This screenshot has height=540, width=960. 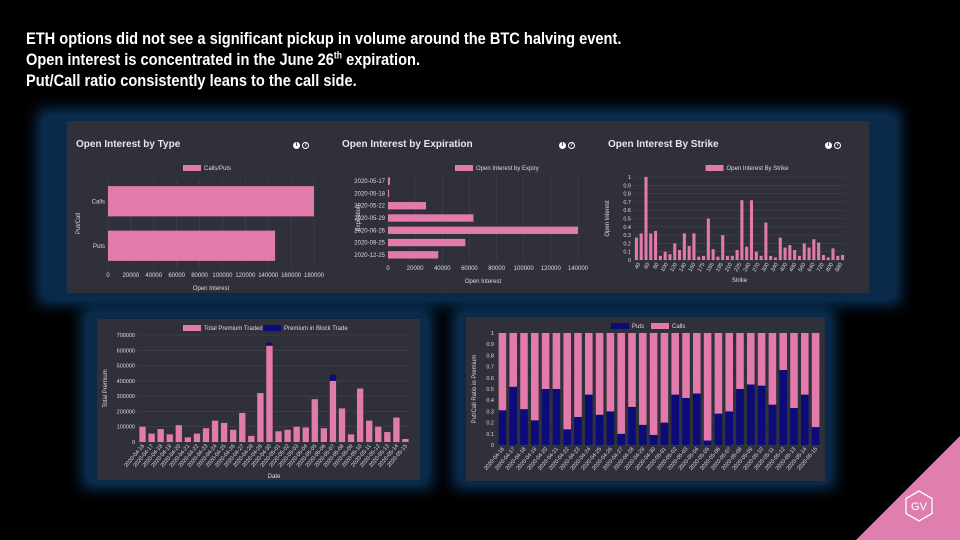 What do you see at coordinates (217, 169) in the screenshot?
I see `legend-label: Calls/Puts` at bounding box center [217, 169].